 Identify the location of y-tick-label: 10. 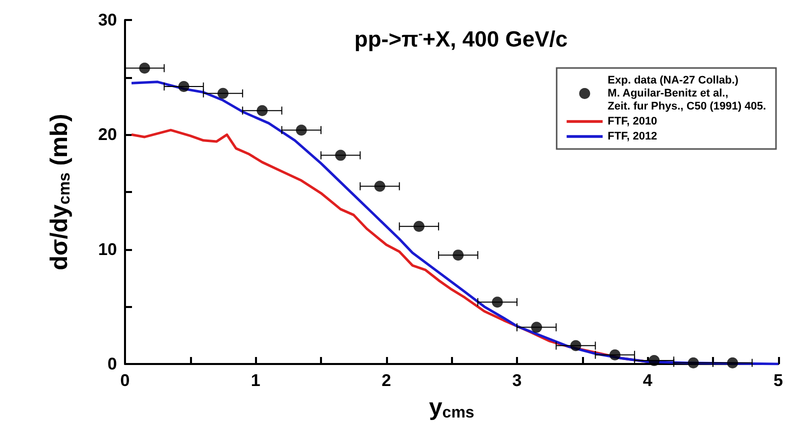
(107, 249).